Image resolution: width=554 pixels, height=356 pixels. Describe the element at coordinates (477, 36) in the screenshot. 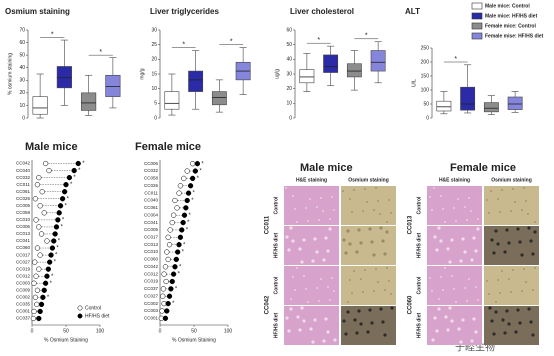

I see `legend-swatch` at that location.